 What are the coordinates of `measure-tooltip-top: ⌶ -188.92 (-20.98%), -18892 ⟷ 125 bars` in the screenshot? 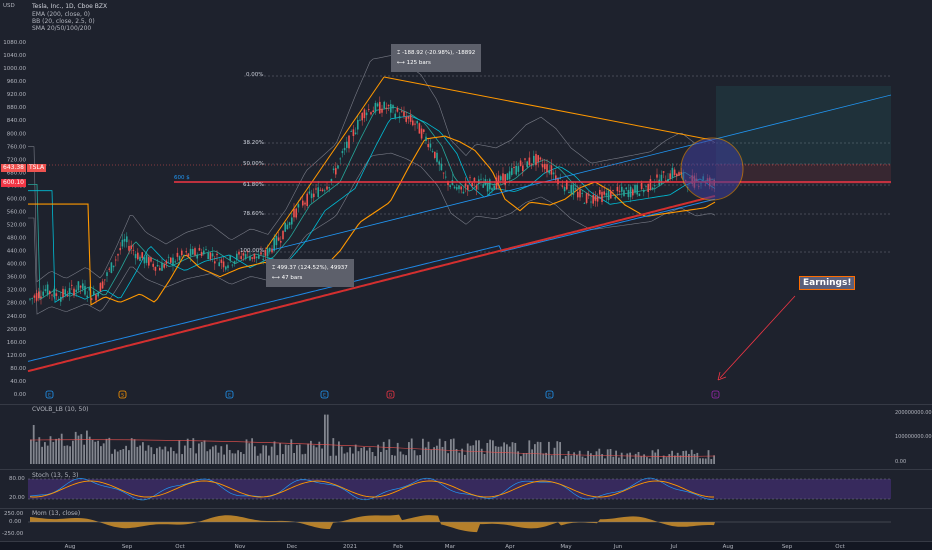 It's located at (436, 58).